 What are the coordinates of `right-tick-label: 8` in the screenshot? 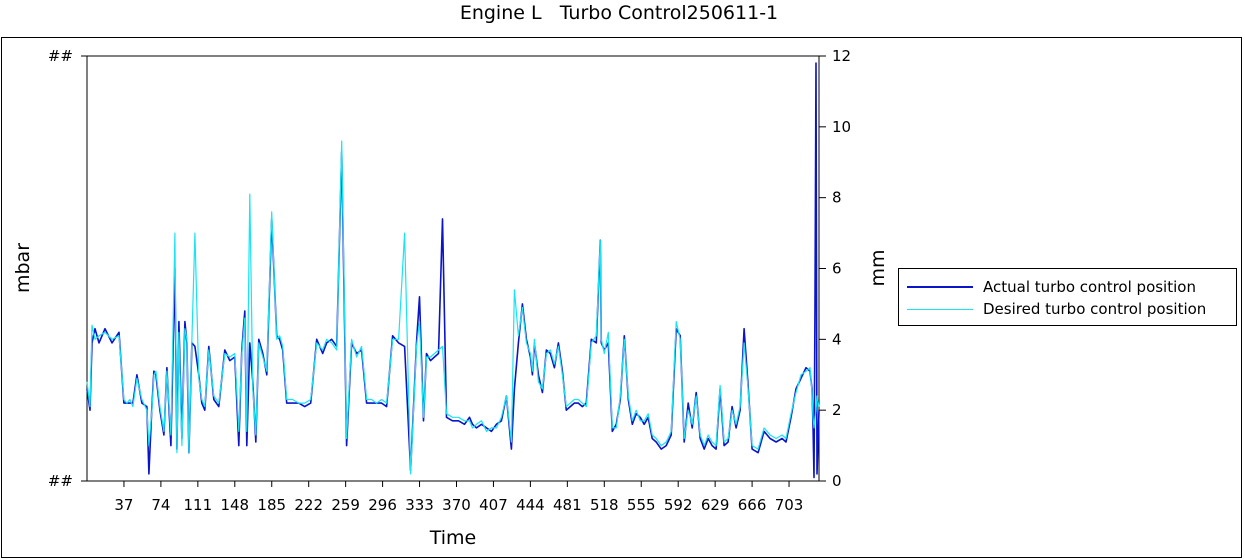 It's located at (837, 198).